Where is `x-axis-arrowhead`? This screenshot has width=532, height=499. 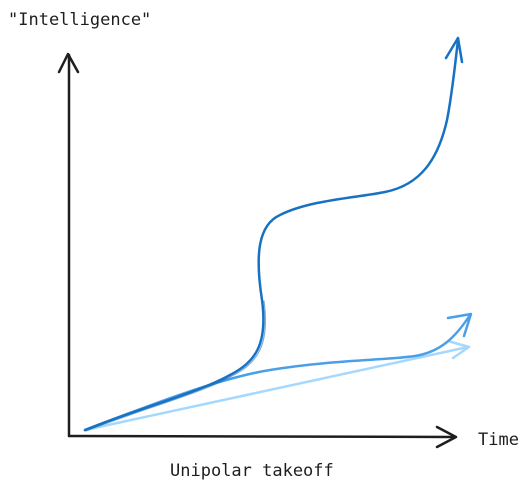 x-axis-arrowhead is located at coordinates (446, 437).